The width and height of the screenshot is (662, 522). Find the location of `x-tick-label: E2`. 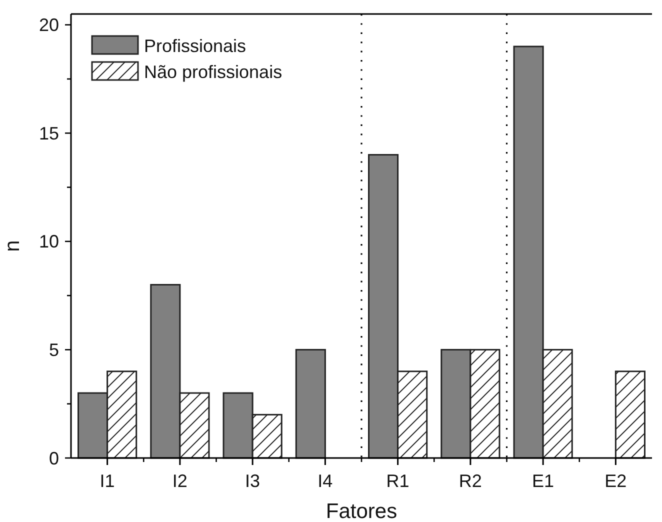

x-tick-label: E2 is located at coordinates (615, 481).